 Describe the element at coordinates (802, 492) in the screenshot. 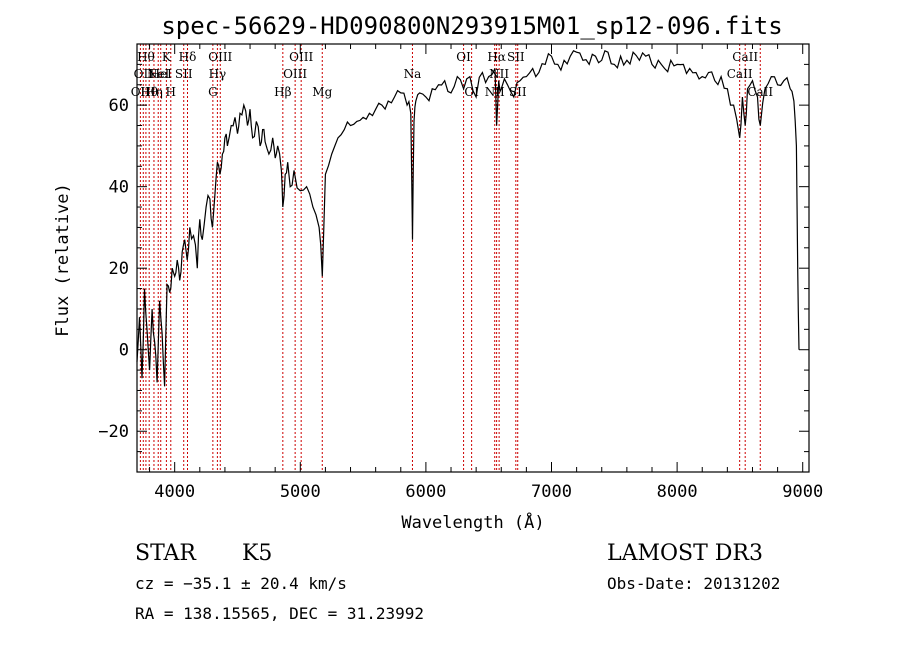

I see `x-tick-label: 9000` at that location.